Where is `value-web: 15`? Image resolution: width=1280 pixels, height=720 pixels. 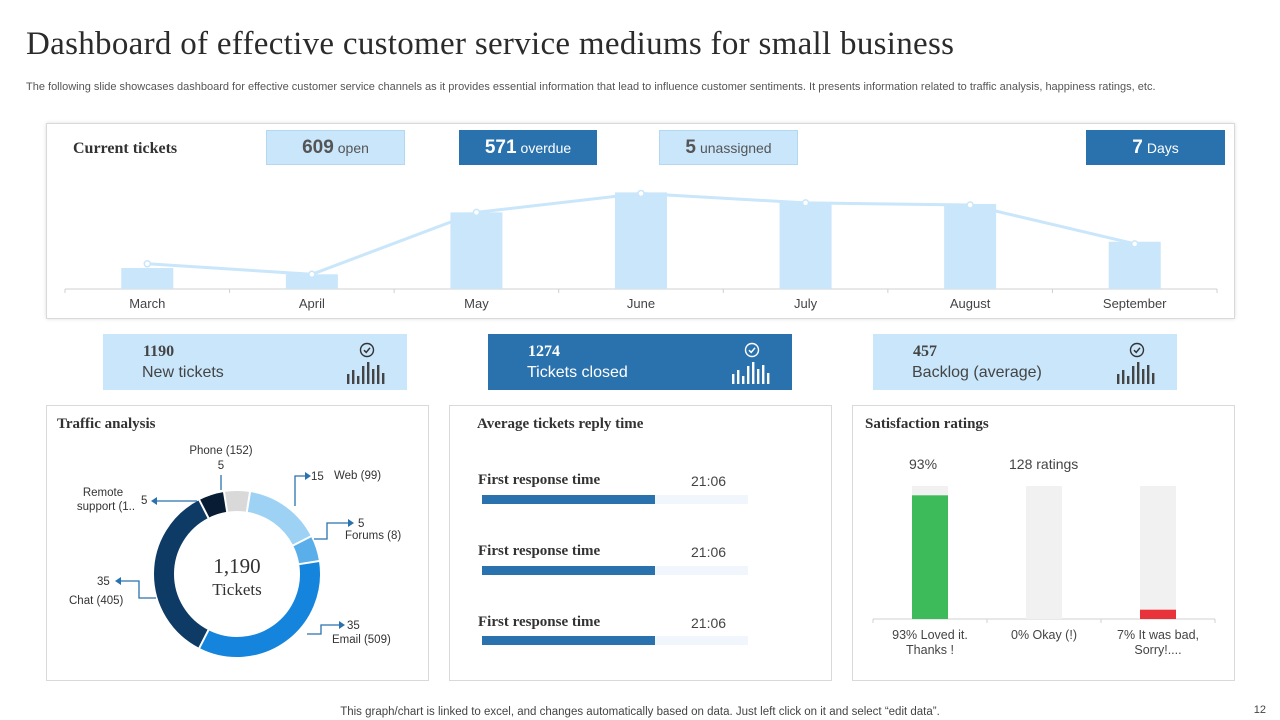
value-web: 15 is located at coordinates (317, 477).